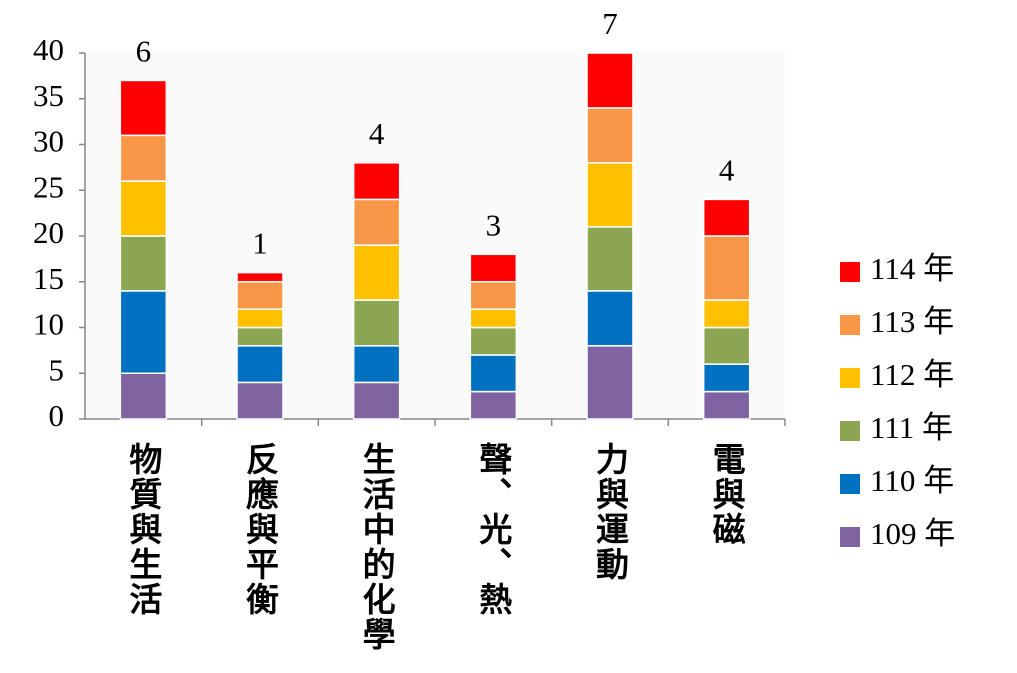  I want to click on x-tick-label: 力與運動, so click(610, 512).